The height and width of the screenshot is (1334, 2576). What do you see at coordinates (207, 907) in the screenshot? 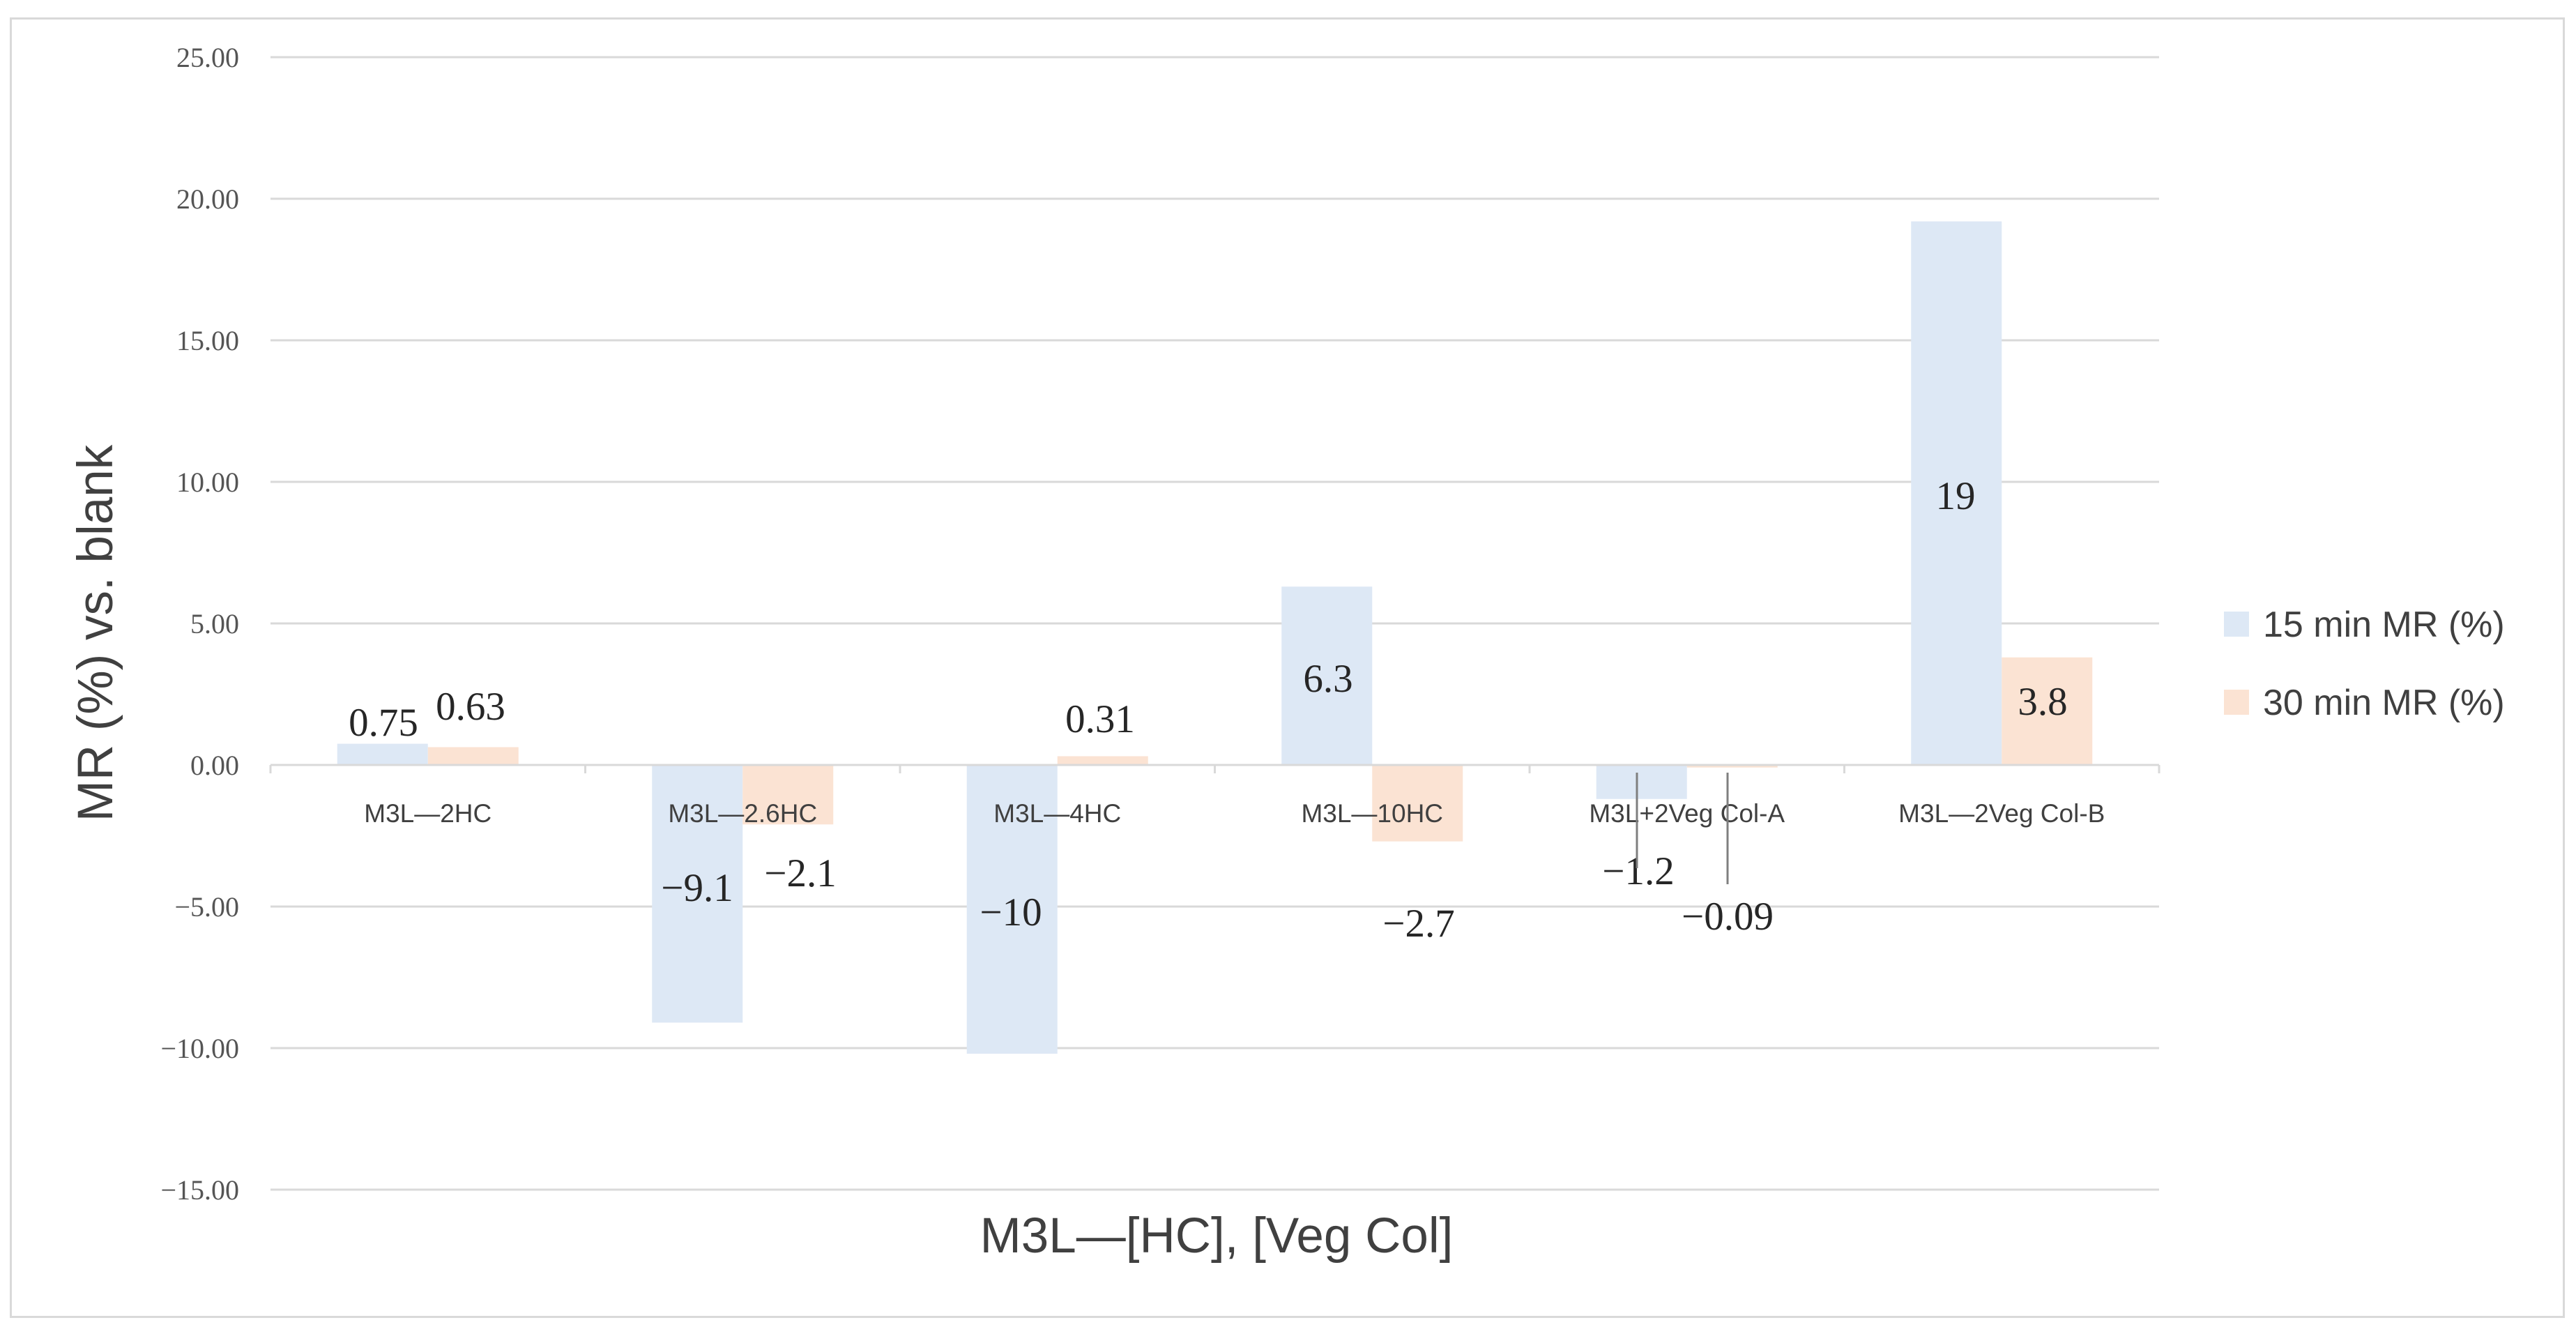
I see `y-tick-label: −5.00` at bounding box center [207, 907].